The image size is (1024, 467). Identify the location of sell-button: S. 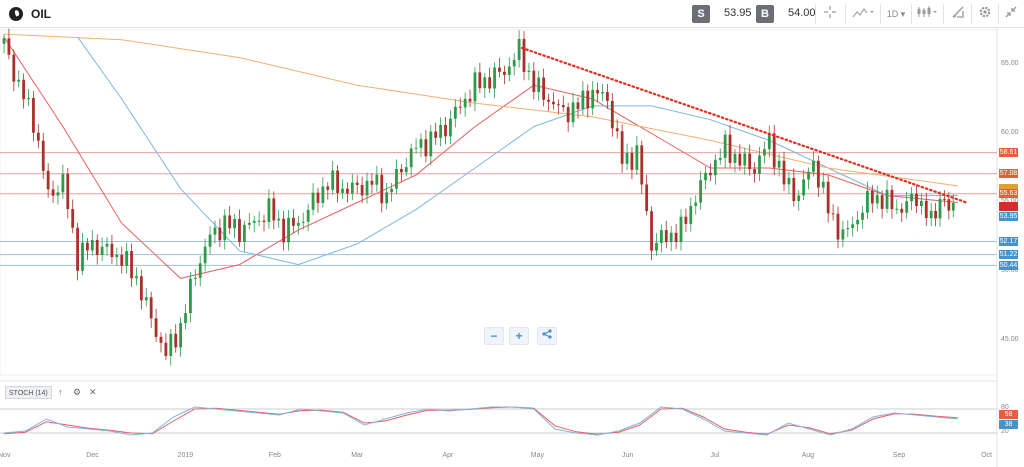
(701, 14).